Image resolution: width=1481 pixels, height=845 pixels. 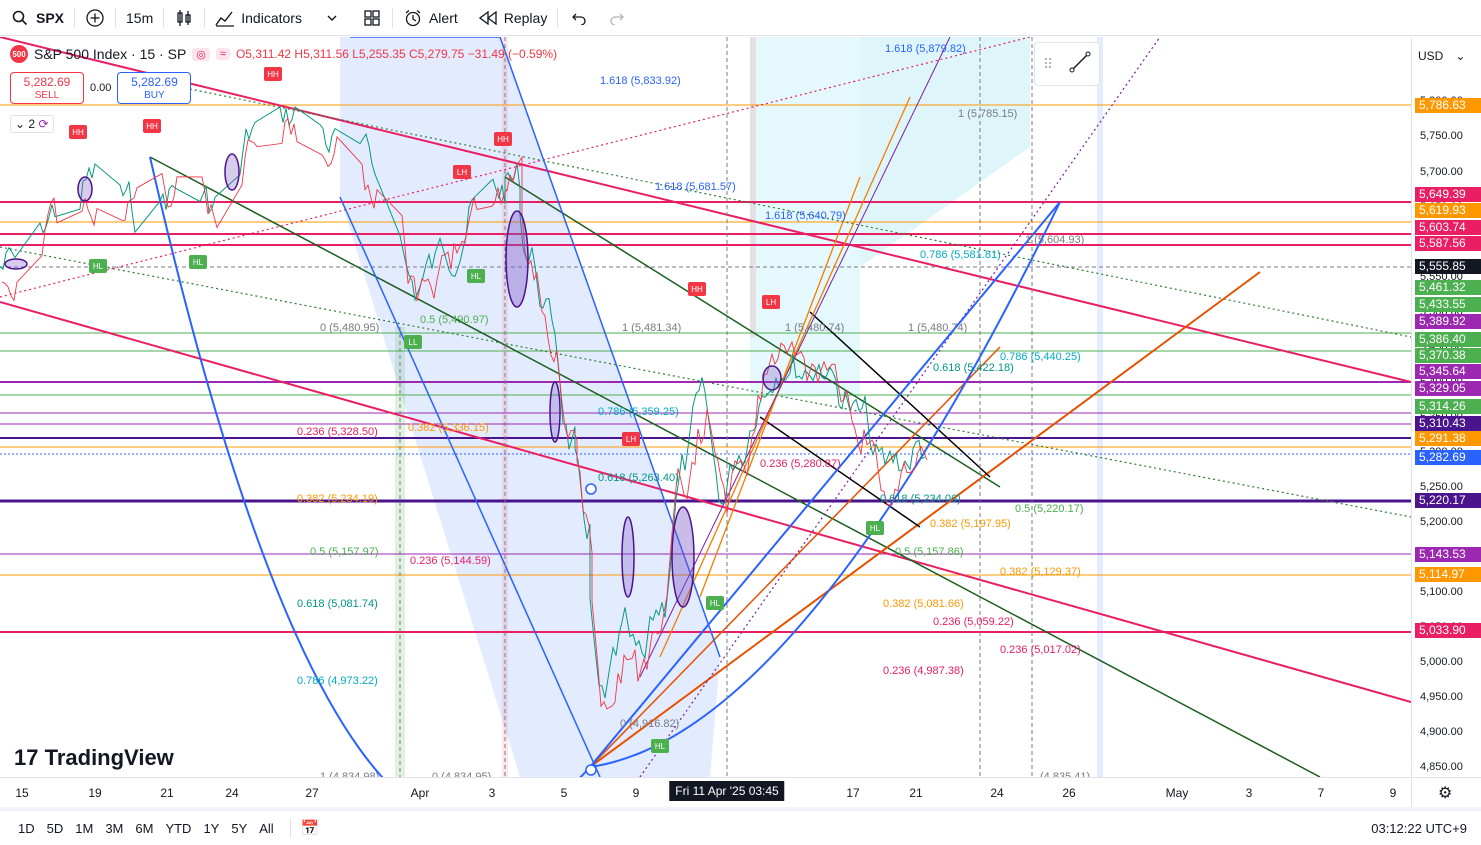 I want to click on price-label: 5,310.43, so click(x=1448, y=423).